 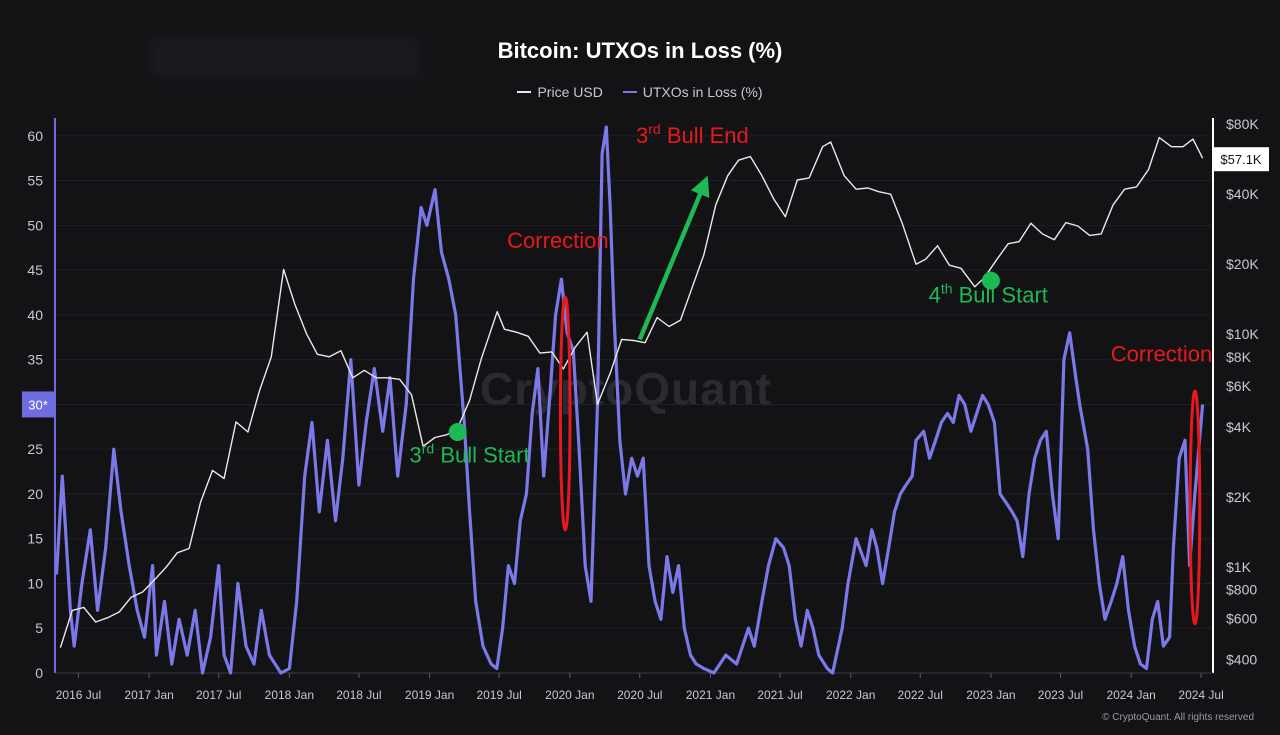 What do you see at coordinates (710, 695) in the screenshot?
I see `x-tick-label: 2021 Jan` at bounding box center [710, 695].